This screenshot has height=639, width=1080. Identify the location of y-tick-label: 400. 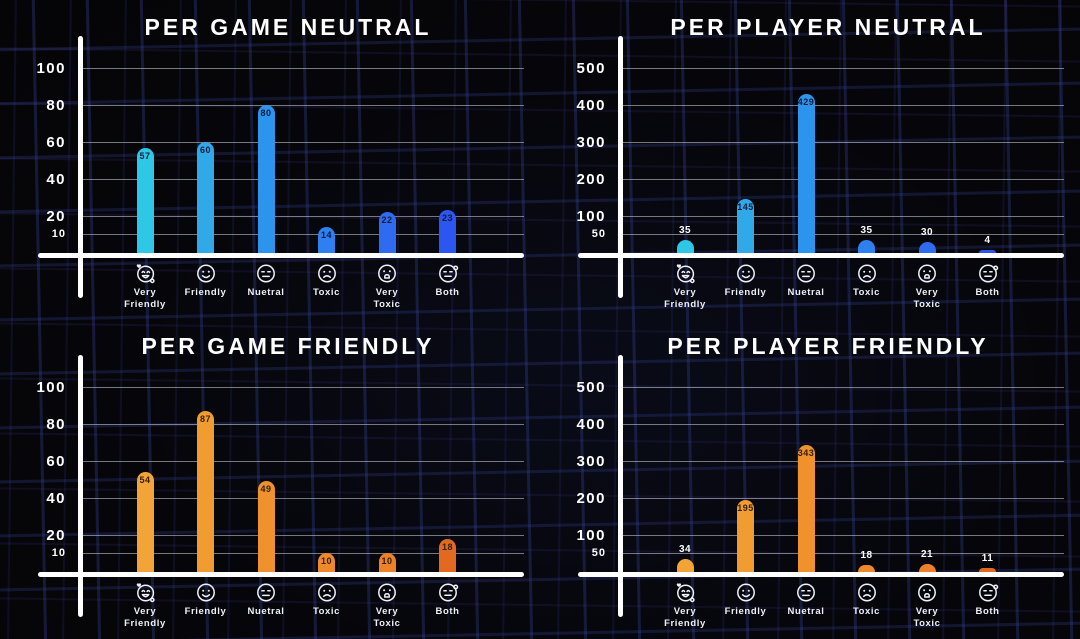
(591, 424).